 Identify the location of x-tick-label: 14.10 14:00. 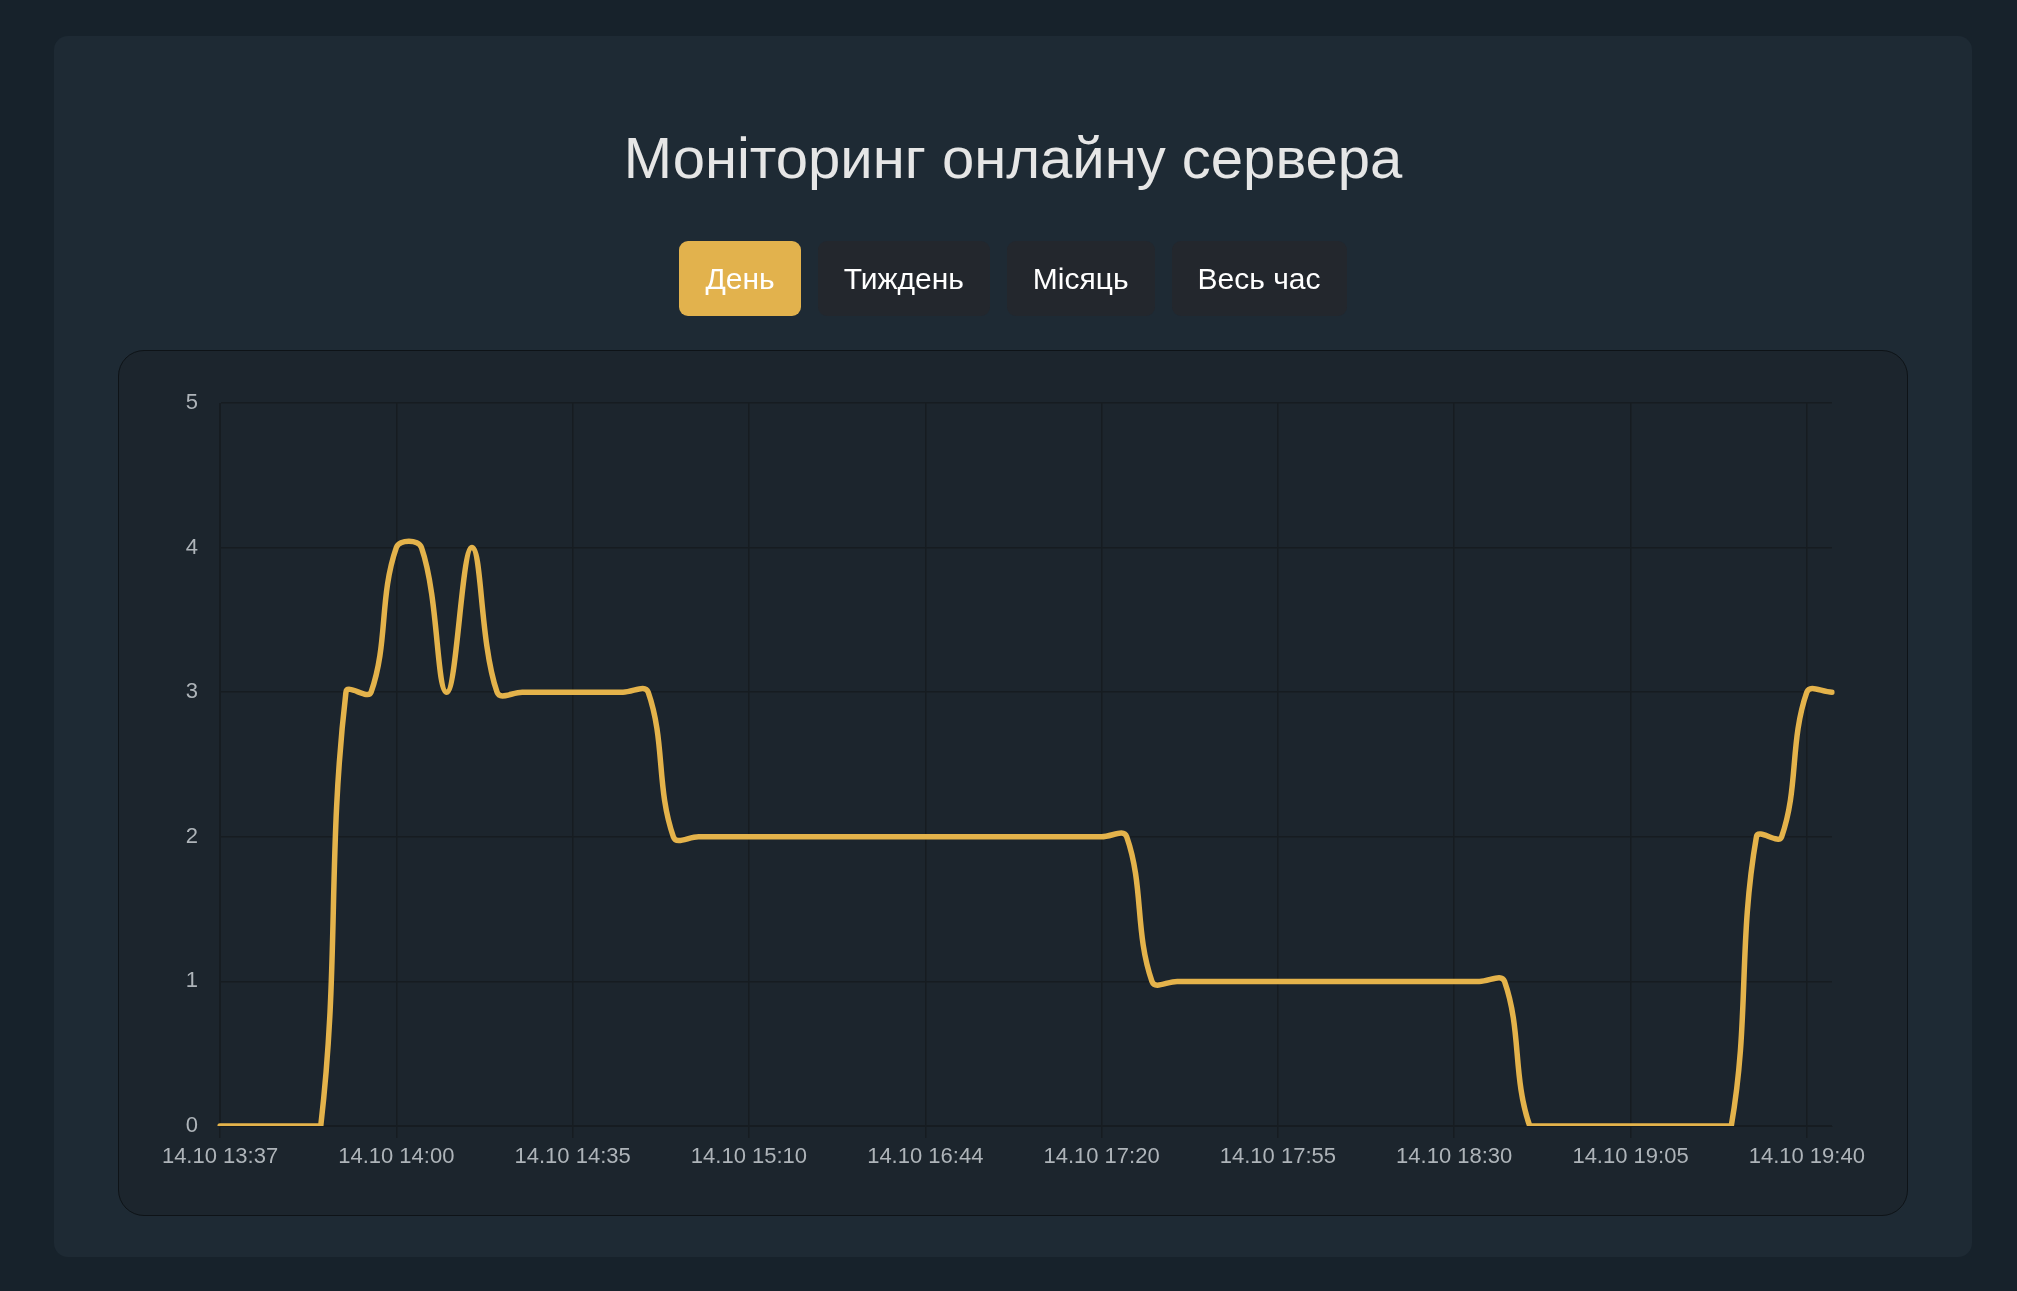
(396, 1156).